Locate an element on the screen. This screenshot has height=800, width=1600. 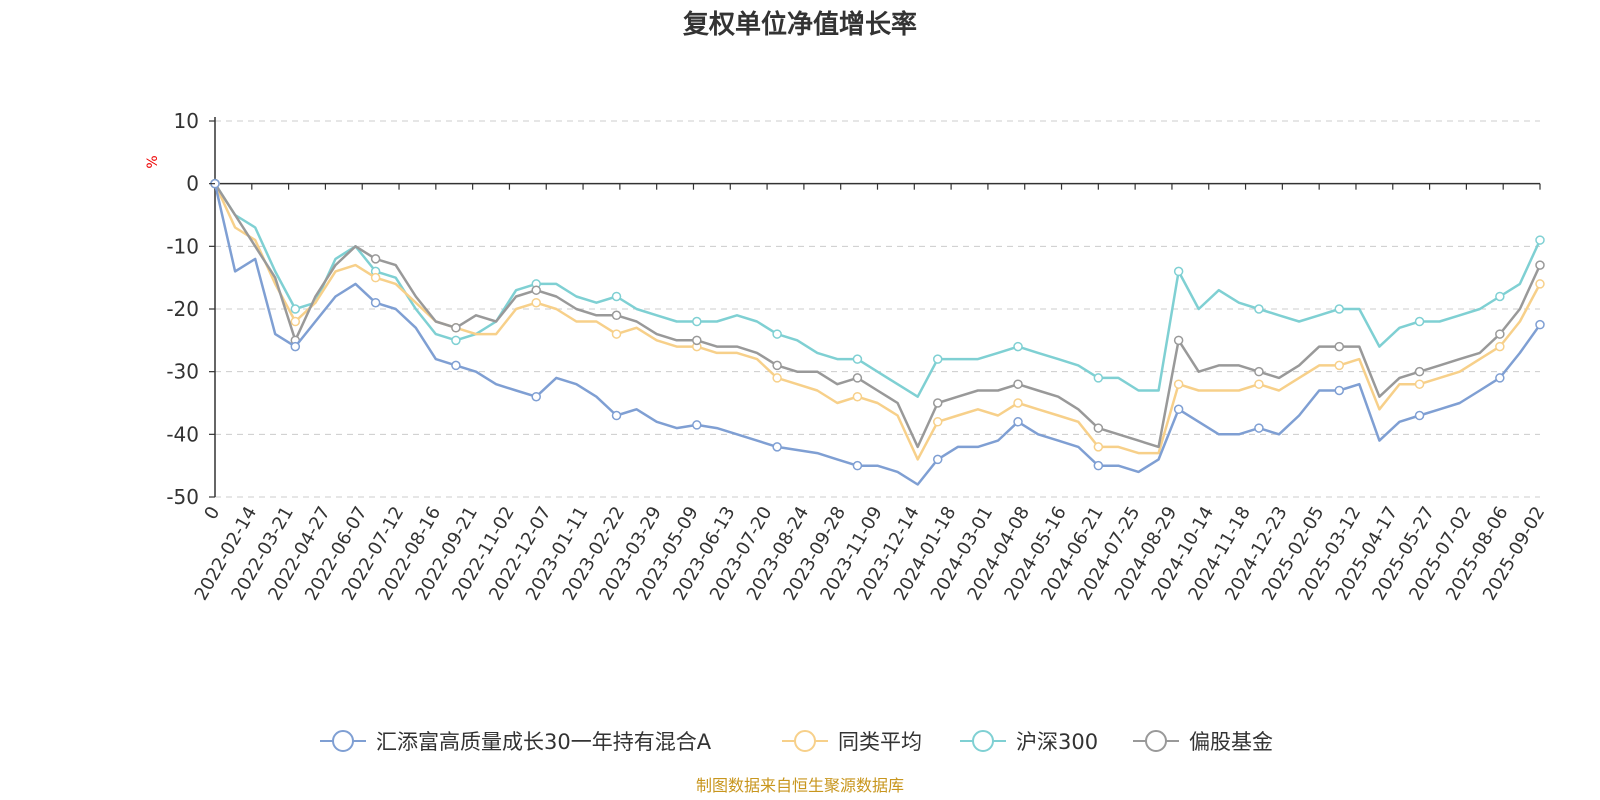
y-tick-label: -20 is located at coordinates (182, 309).